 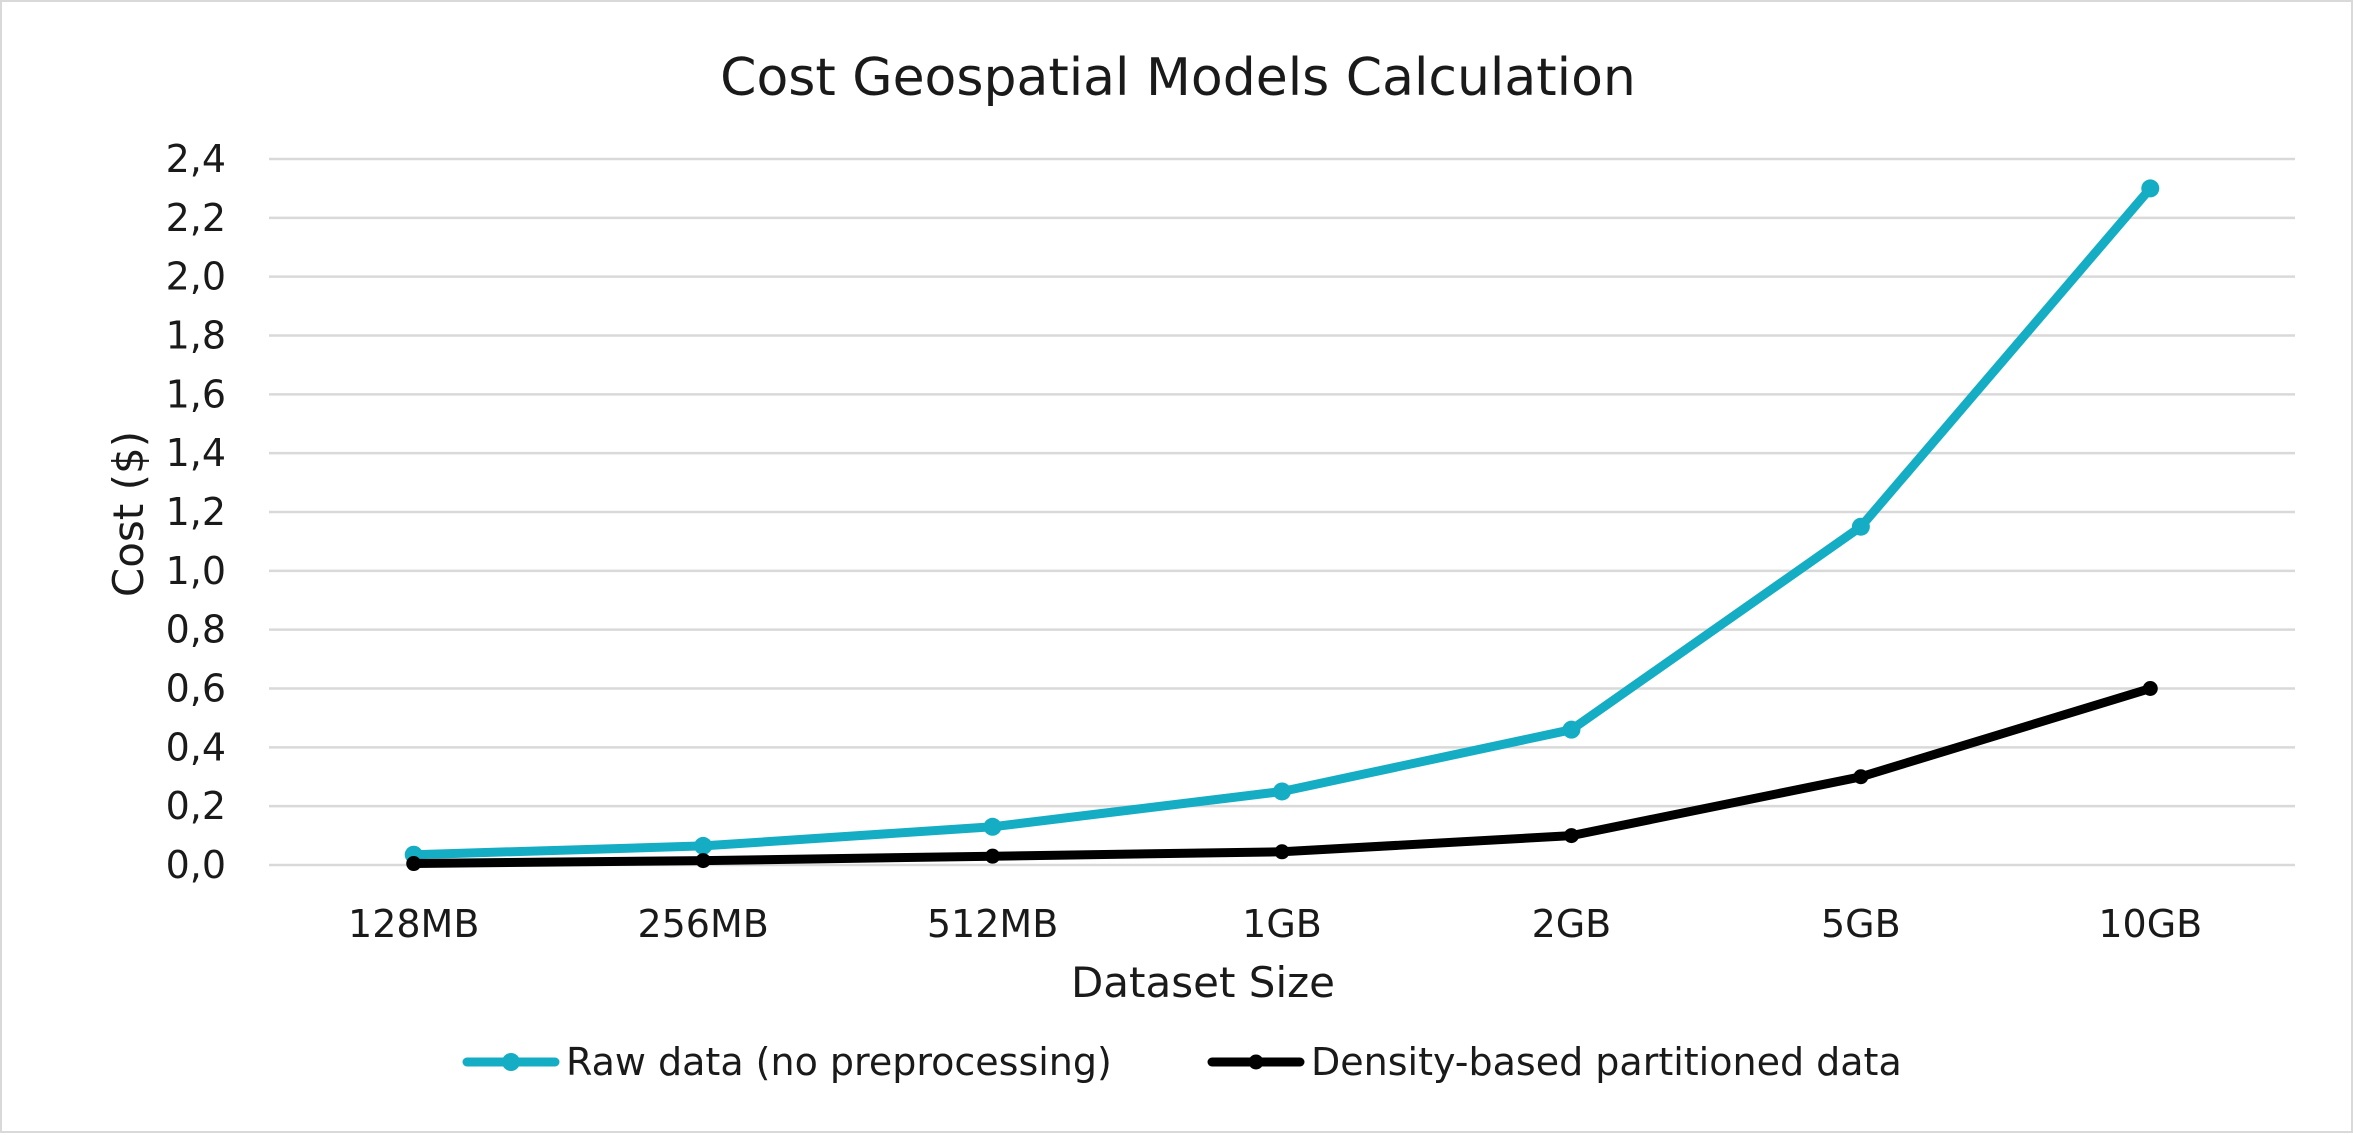 What do you see at coordinates (702, 924) in the screenshot?
I see `x-tick-label: 256MB` at bounding box center [702, 924].